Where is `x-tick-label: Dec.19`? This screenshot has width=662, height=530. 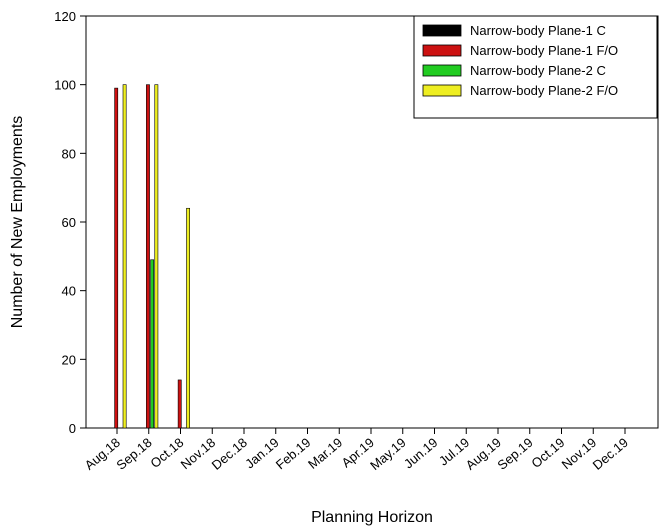
x-tick-label: Dec.19 is located at coordinates (610, 454).